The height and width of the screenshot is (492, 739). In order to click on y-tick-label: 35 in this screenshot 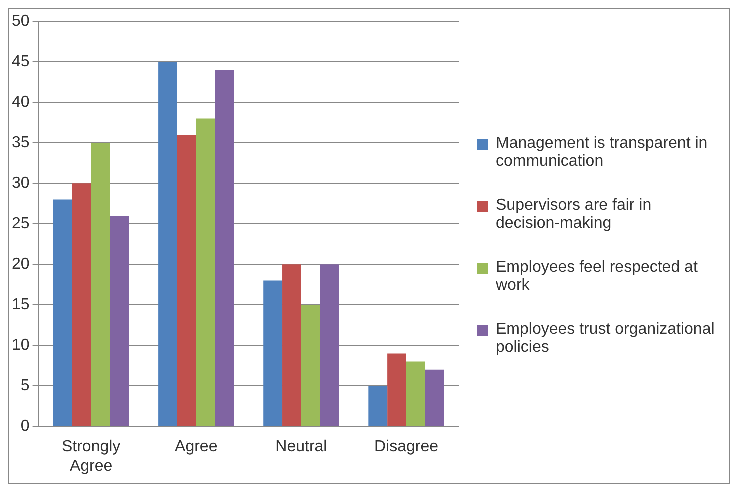, I will do `click(21, 143)`.